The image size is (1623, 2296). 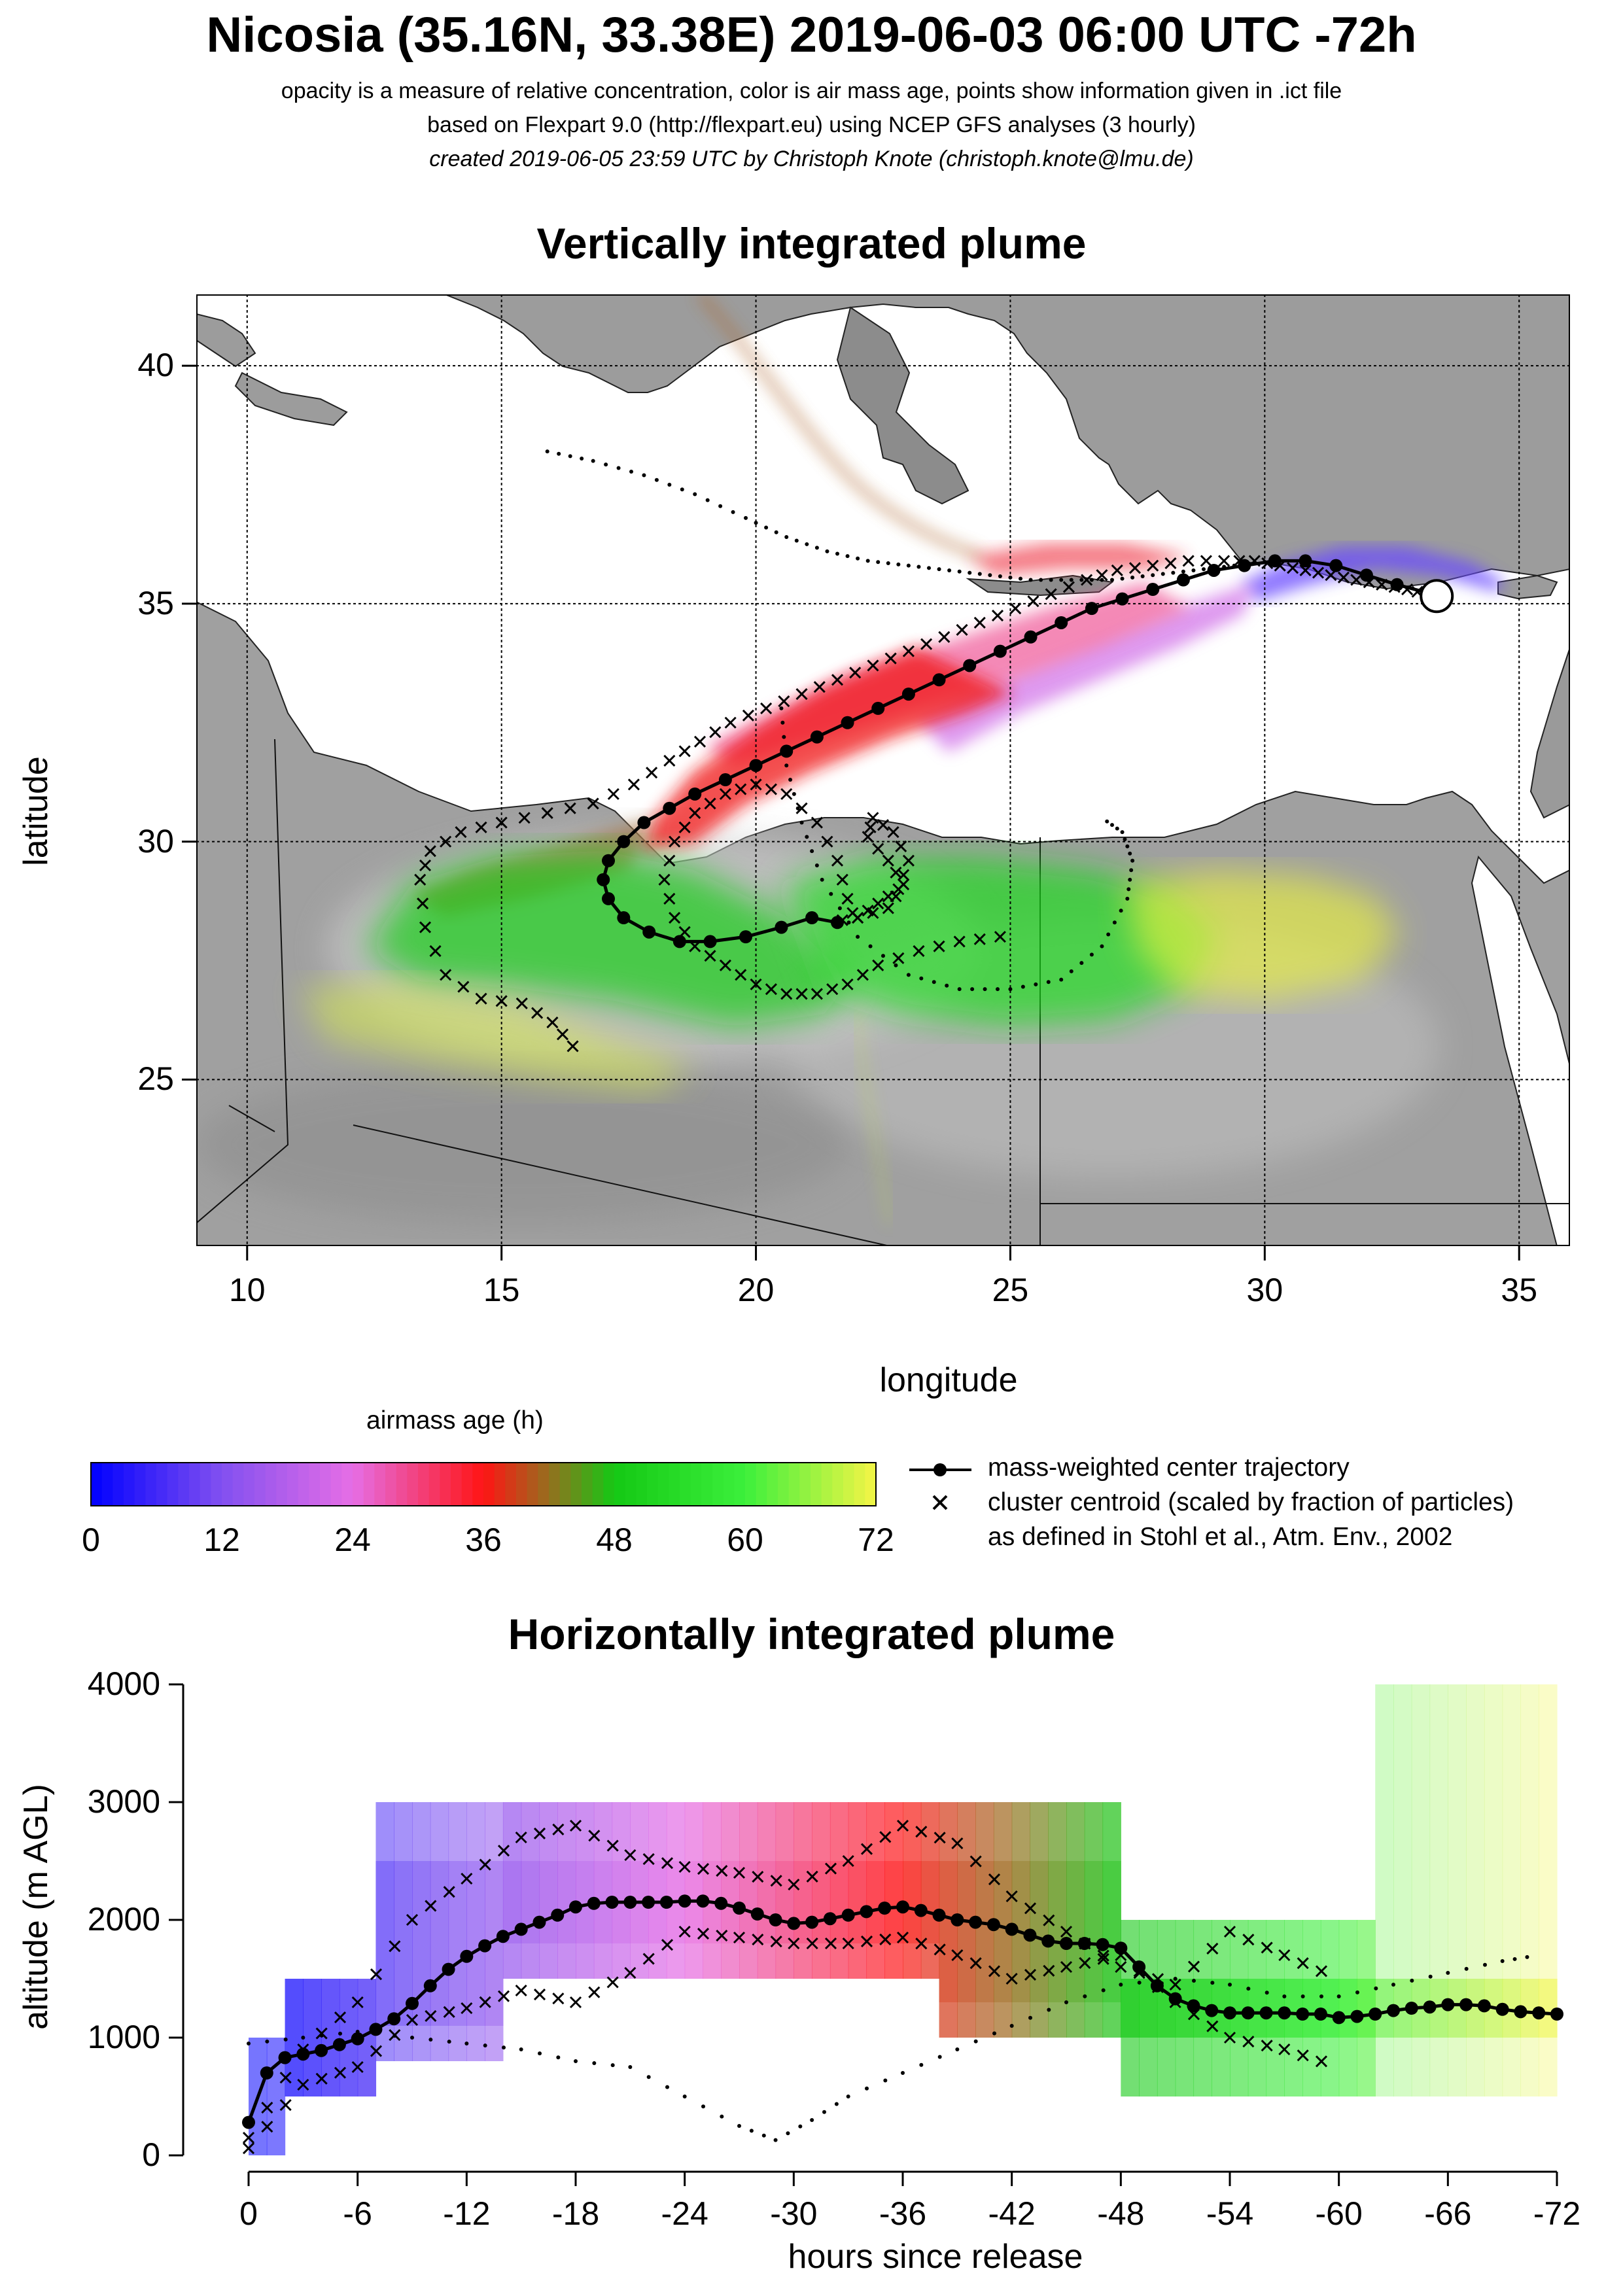 What do you see at coordinates (1339, 2213) in the screenshot?
I see `profile-xtick-label: -60` at bounding box center [1339, 2213].